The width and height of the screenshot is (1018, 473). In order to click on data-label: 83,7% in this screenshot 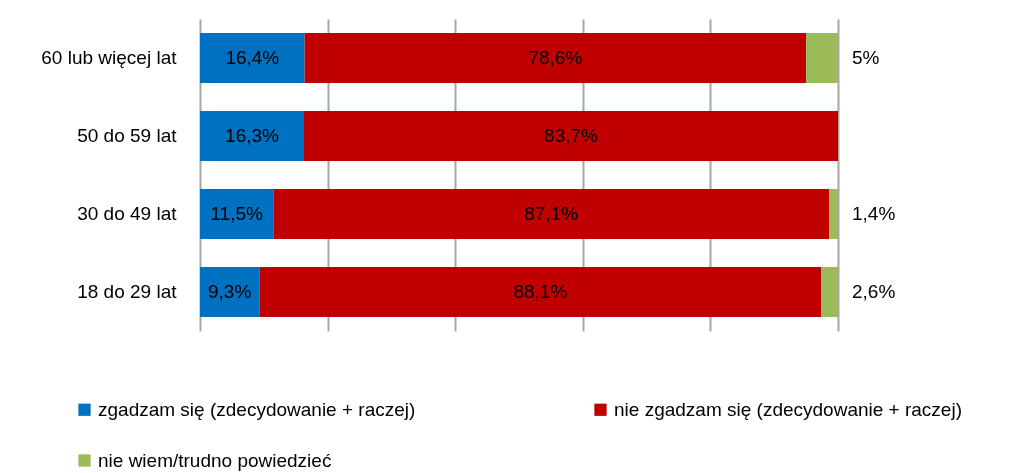, I will do `click(571, 135)`.